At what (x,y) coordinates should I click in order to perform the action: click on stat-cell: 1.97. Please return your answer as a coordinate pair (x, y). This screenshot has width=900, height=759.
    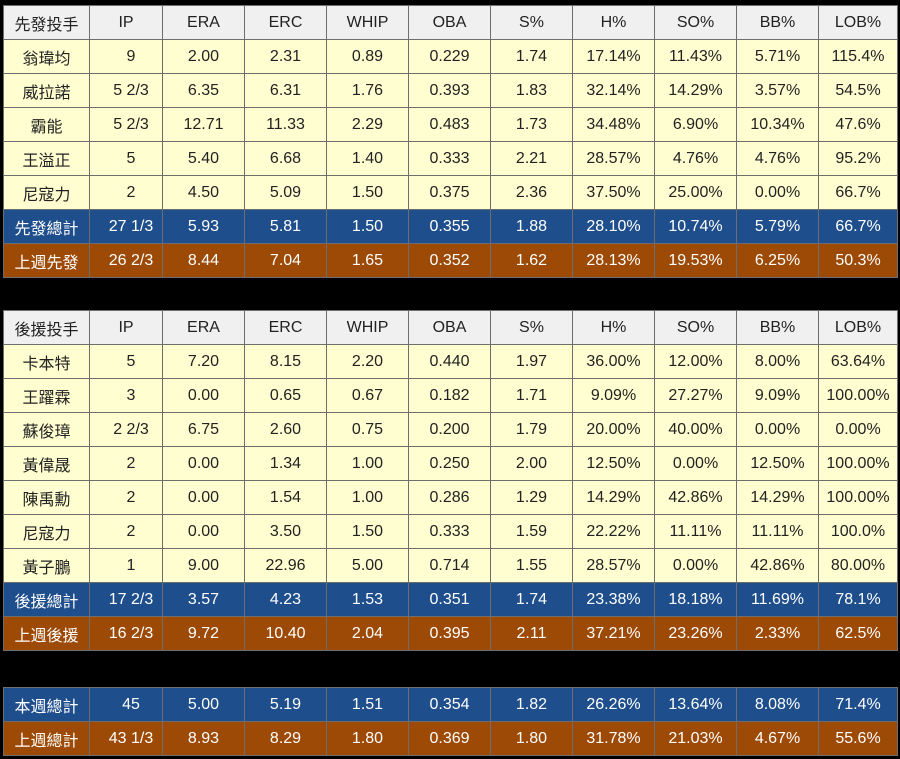
    Looking at the image, I should click on (531, 361).